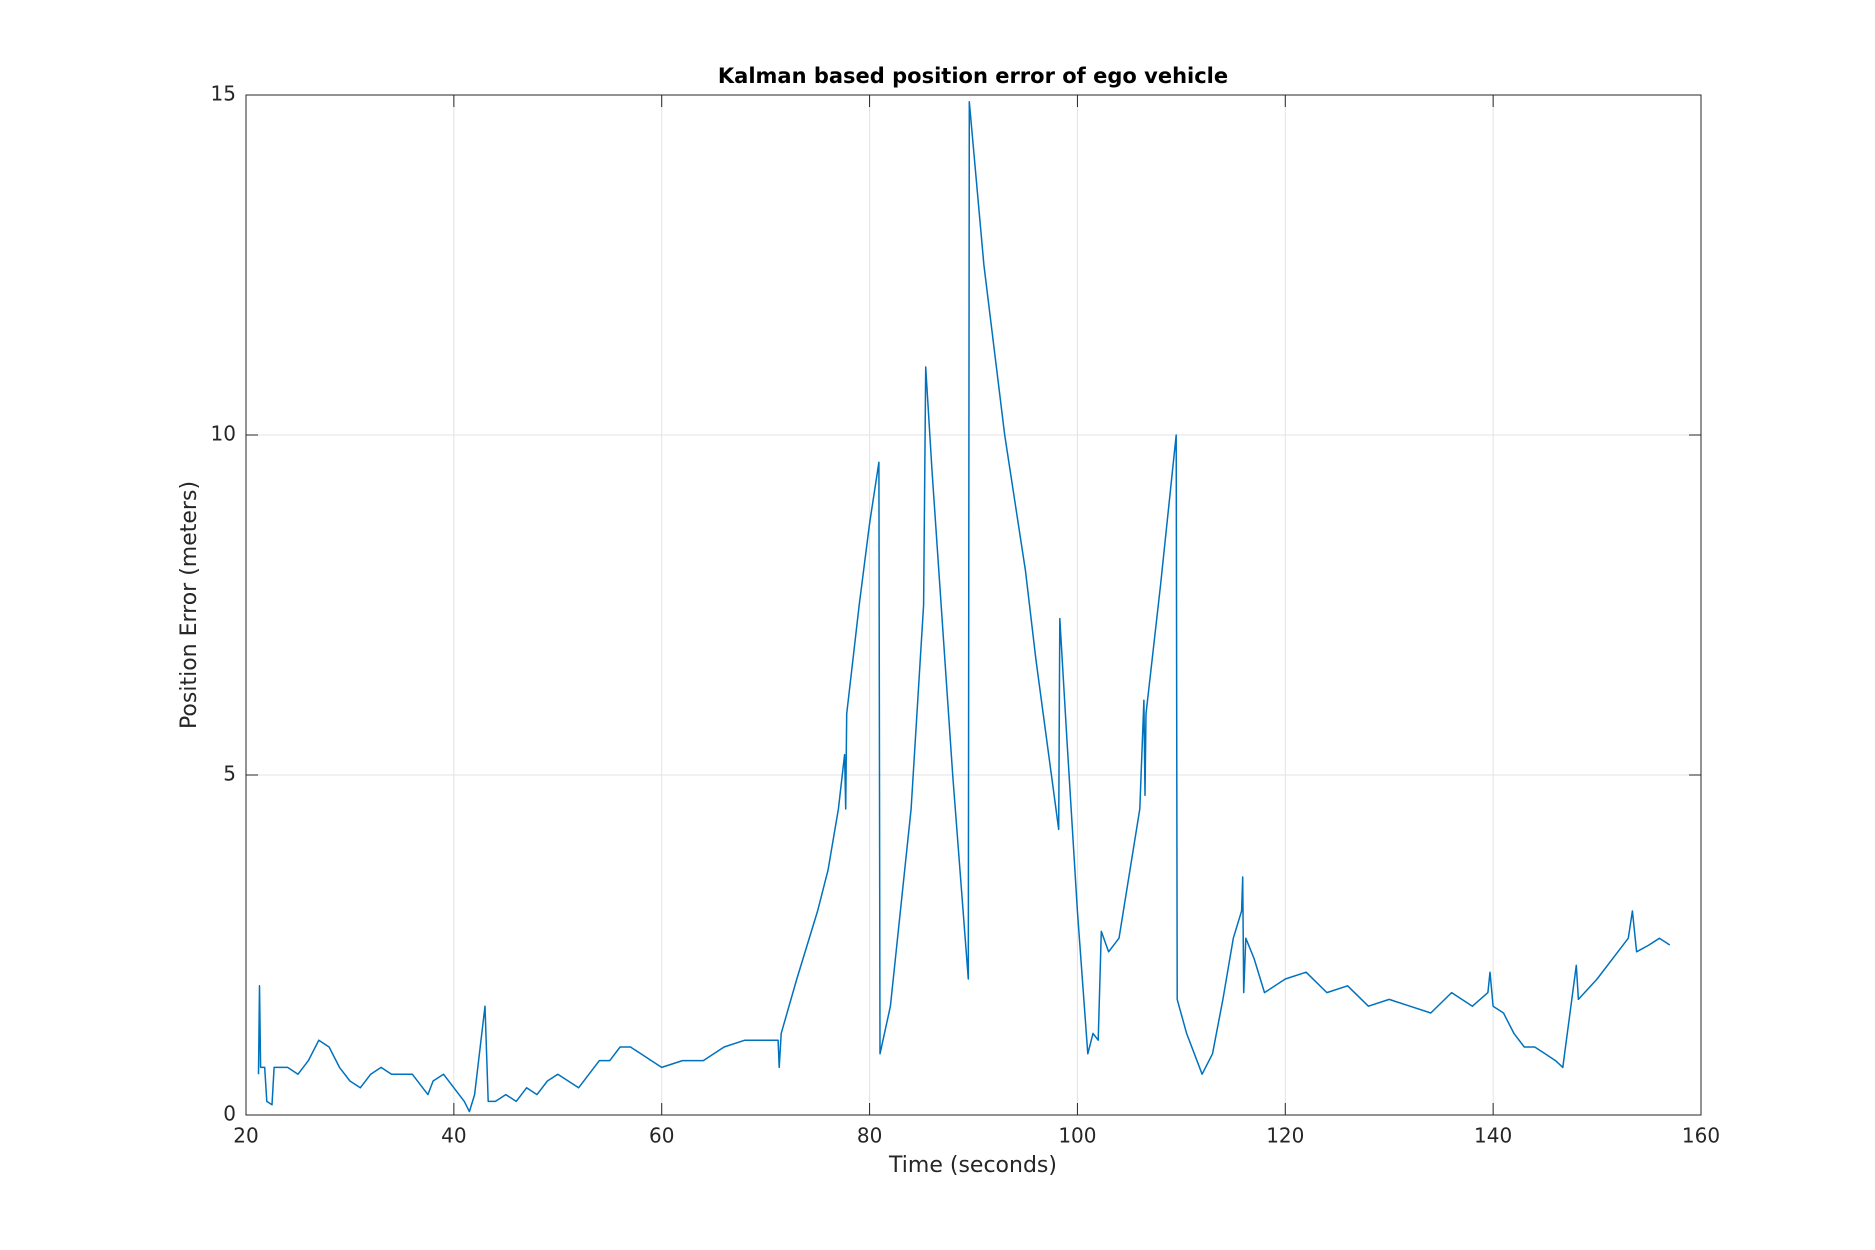 The height and width of the screenshot is (1250, 1875). I want to click on y-tick-label: 0, so click(229, 1114).